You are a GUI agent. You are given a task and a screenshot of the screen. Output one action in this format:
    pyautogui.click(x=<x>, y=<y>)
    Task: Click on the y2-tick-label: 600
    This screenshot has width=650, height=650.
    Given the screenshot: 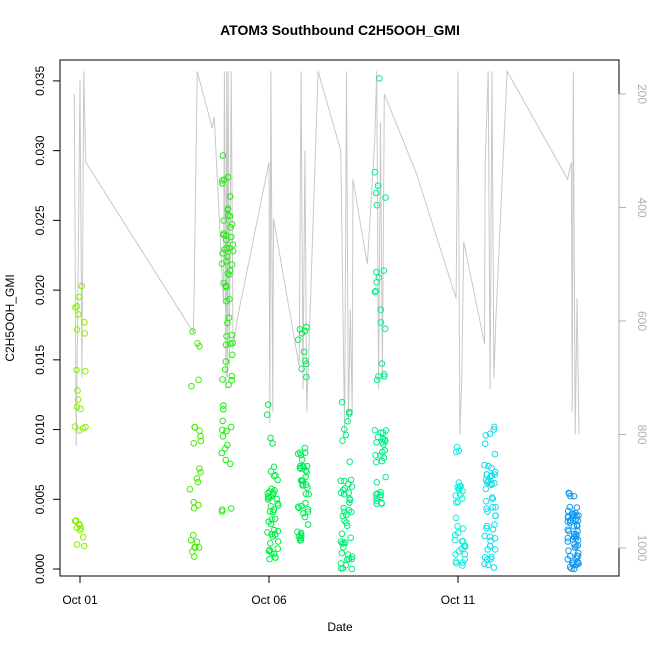 What is the action you would take?
    pyautogui.click(x=642, y=321)
    